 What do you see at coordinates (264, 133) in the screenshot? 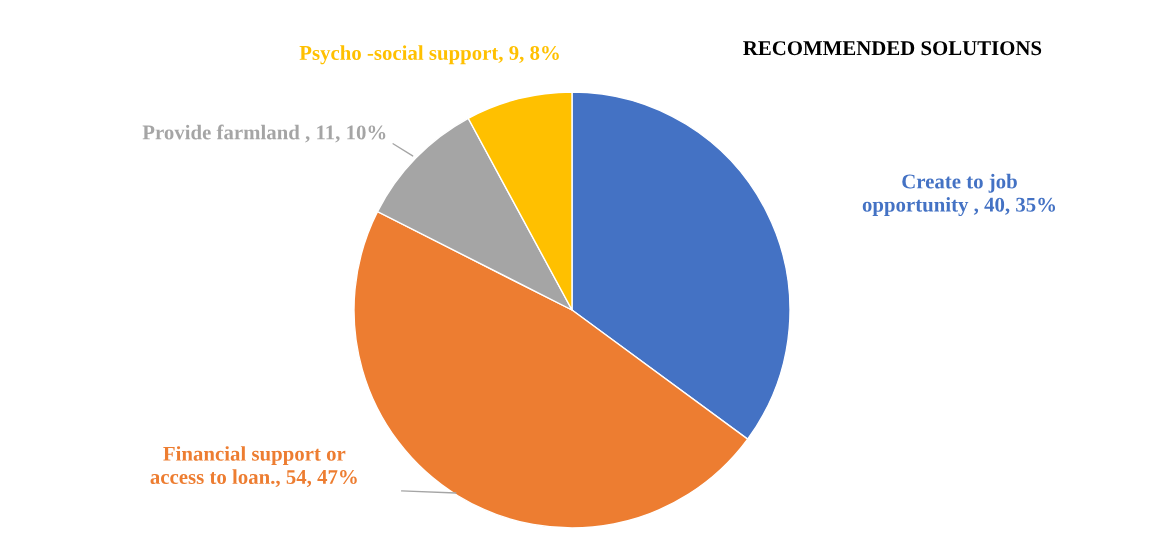
I see `slice-label: Provide farmland , 11, 10%` at bounding box center [264, 133].